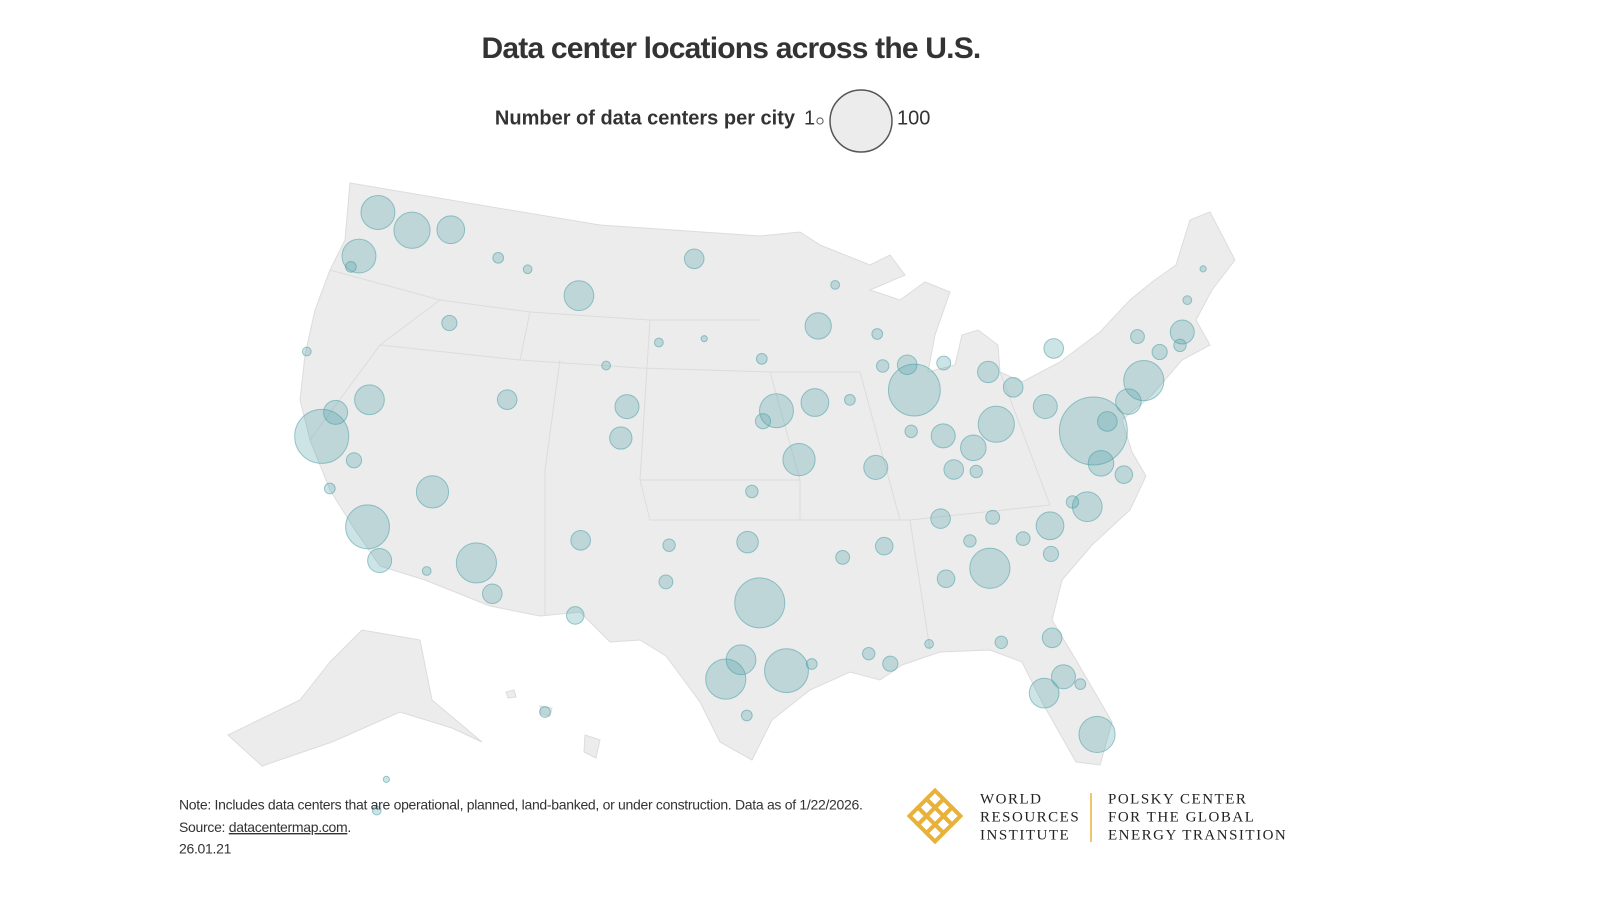 This screenshot has height=915, width=1600. What do you see at coordinates (645, 118) in the screenshot?
I see `legend-title: Number of data centers per city` at bounding box center [645, 118].